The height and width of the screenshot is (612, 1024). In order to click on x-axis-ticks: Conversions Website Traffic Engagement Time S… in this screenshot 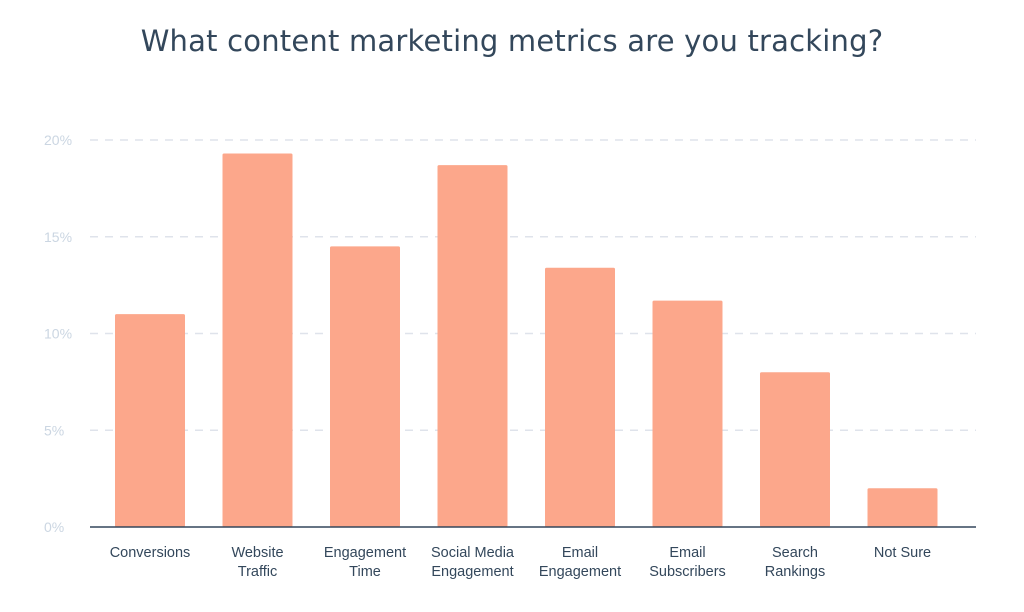, I will do `click(520, 562)`.